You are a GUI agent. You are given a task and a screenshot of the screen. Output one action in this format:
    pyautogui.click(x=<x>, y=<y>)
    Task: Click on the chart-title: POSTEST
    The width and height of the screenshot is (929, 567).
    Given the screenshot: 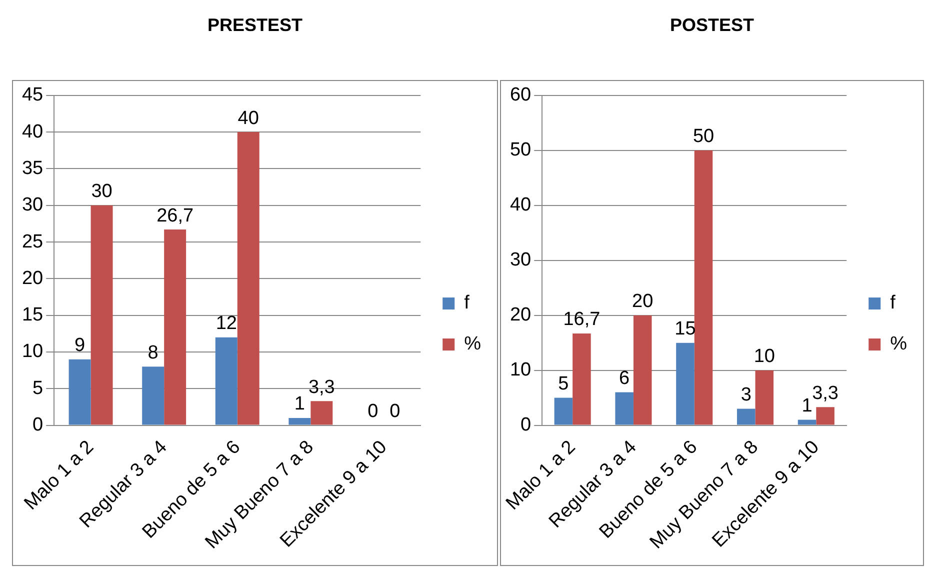 What is the action you would take?
    pyautogui.click(x=711, y=25)
    